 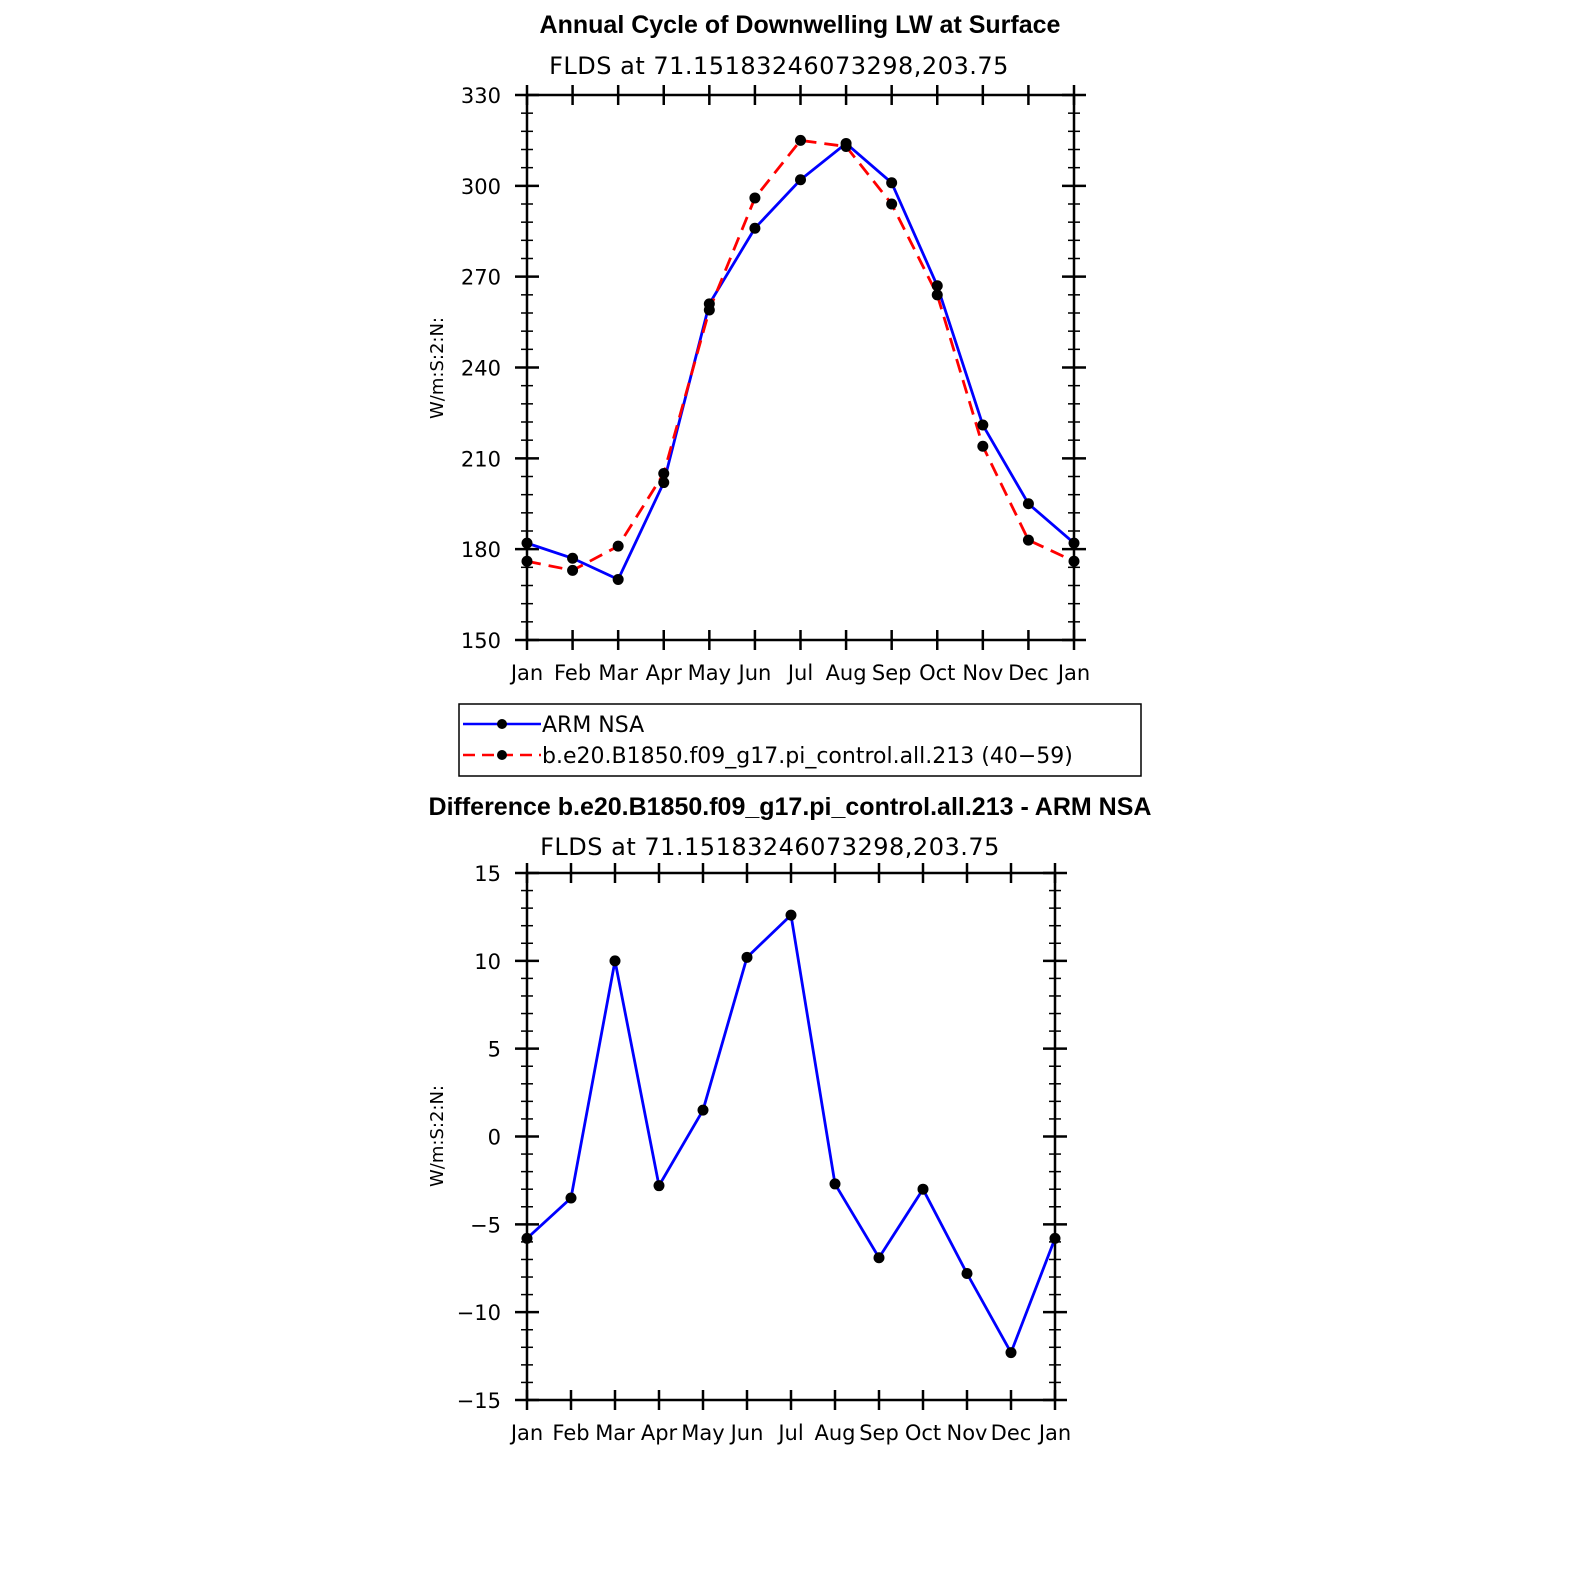 I want to click on bottom-chart-x-tick-label: Sep, so click(x=879, y=1433).